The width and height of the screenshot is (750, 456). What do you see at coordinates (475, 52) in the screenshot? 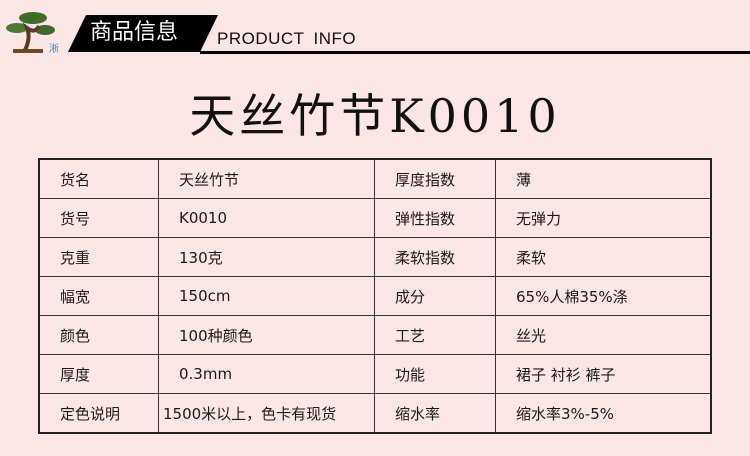
I see `header-rule` at bounding box center [475, 52].